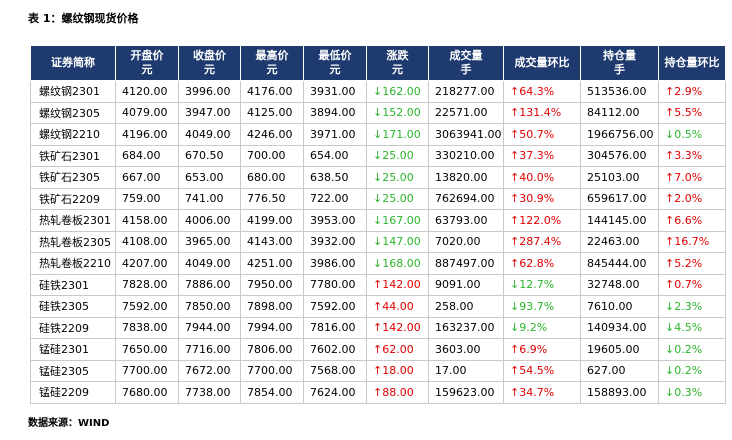 Image resolution: width=732 pixels, height=440 pixels. I want to click on table-cell: 653.00, so click(209, 177).